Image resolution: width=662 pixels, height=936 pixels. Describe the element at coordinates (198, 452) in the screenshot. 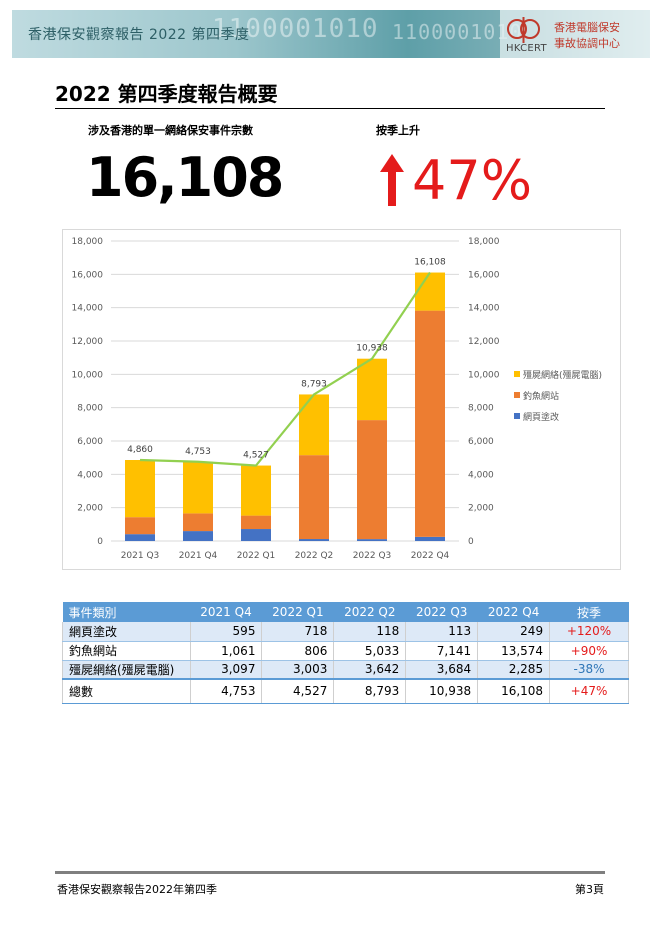

I see `chart-data-label: 4,753` at that location.